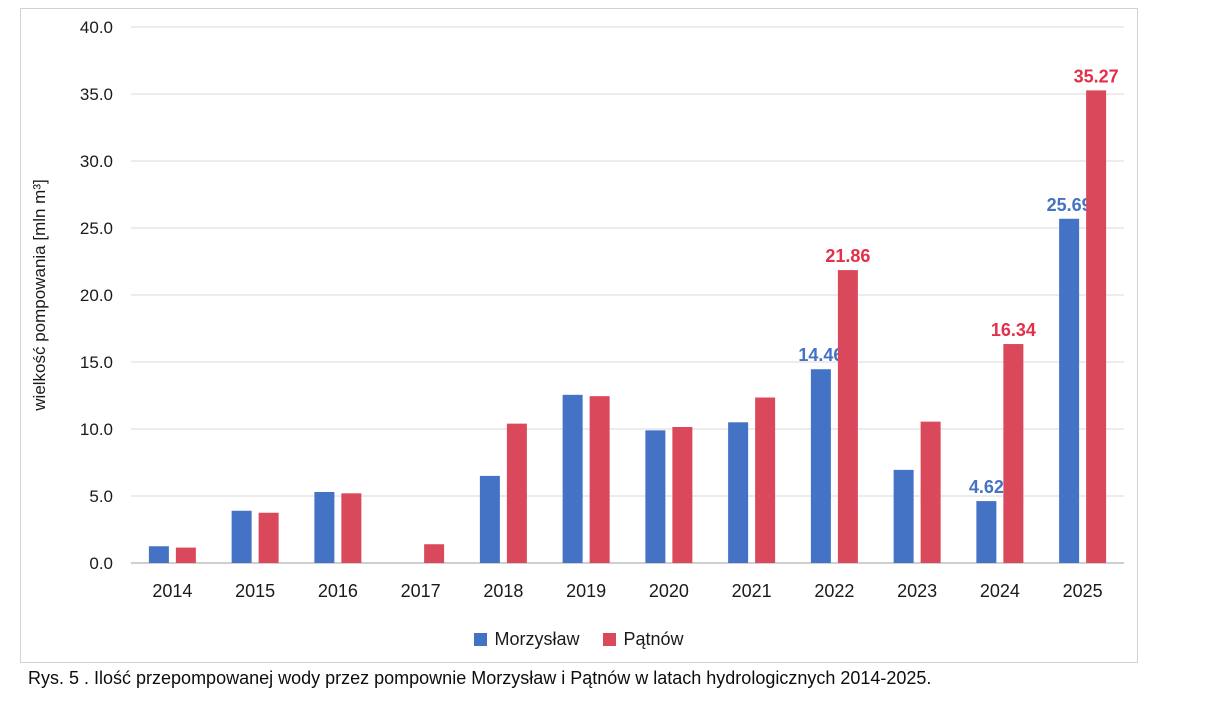 The image size is (1216, 711). Describe the element at coordinates (1013, 453) in the screenshot. I see `bar-patnow-2024` at that location.